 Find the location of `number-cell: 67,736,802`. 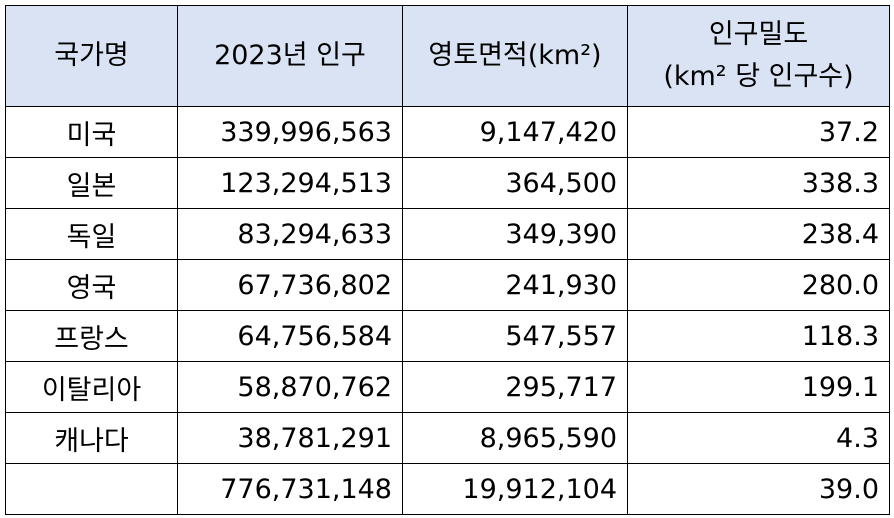

number-cell: 67,736,802 is located at coordinates (290, 285).